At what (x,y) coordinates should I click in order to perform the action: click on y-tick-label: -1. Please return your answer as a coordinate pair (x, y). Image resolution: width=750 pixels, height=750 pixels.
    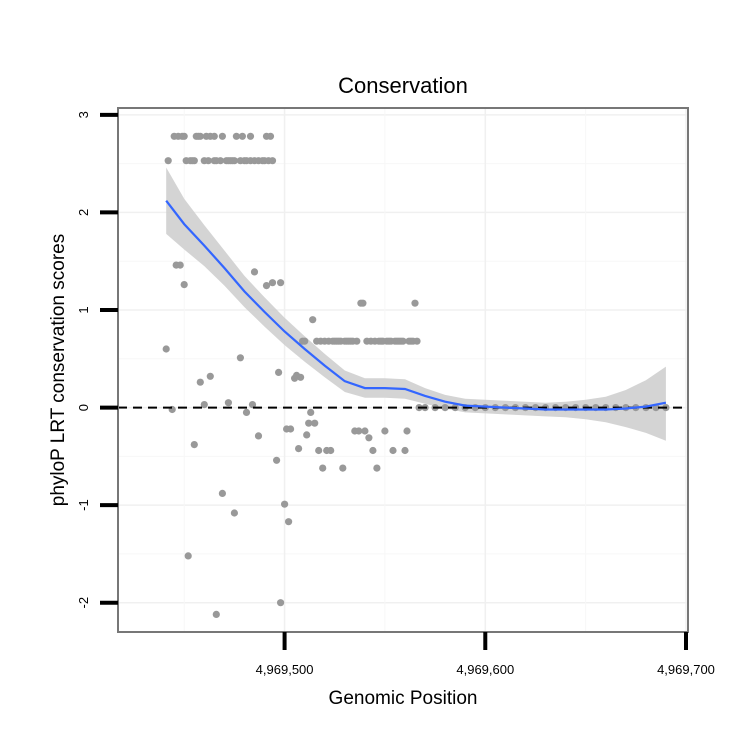
    Looking at the image, I should click on (83, 505).